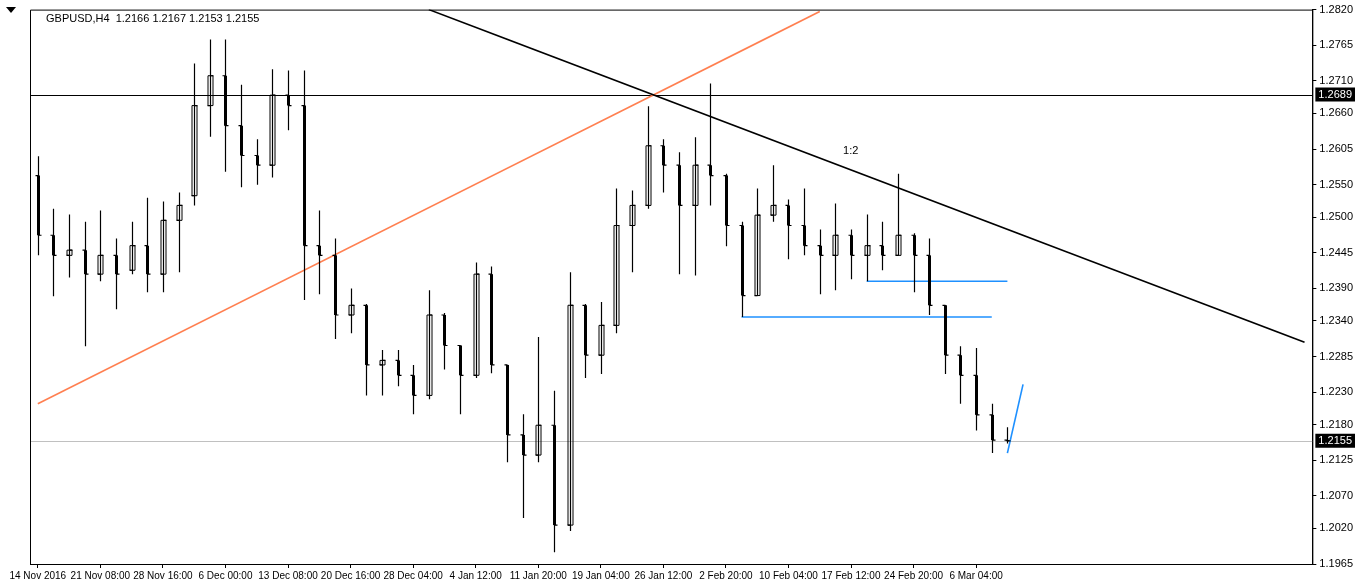 The height and width of the screenshot is (584, 1358). I want to click on y-tick-label: 1.2710, so click(1336, 79).